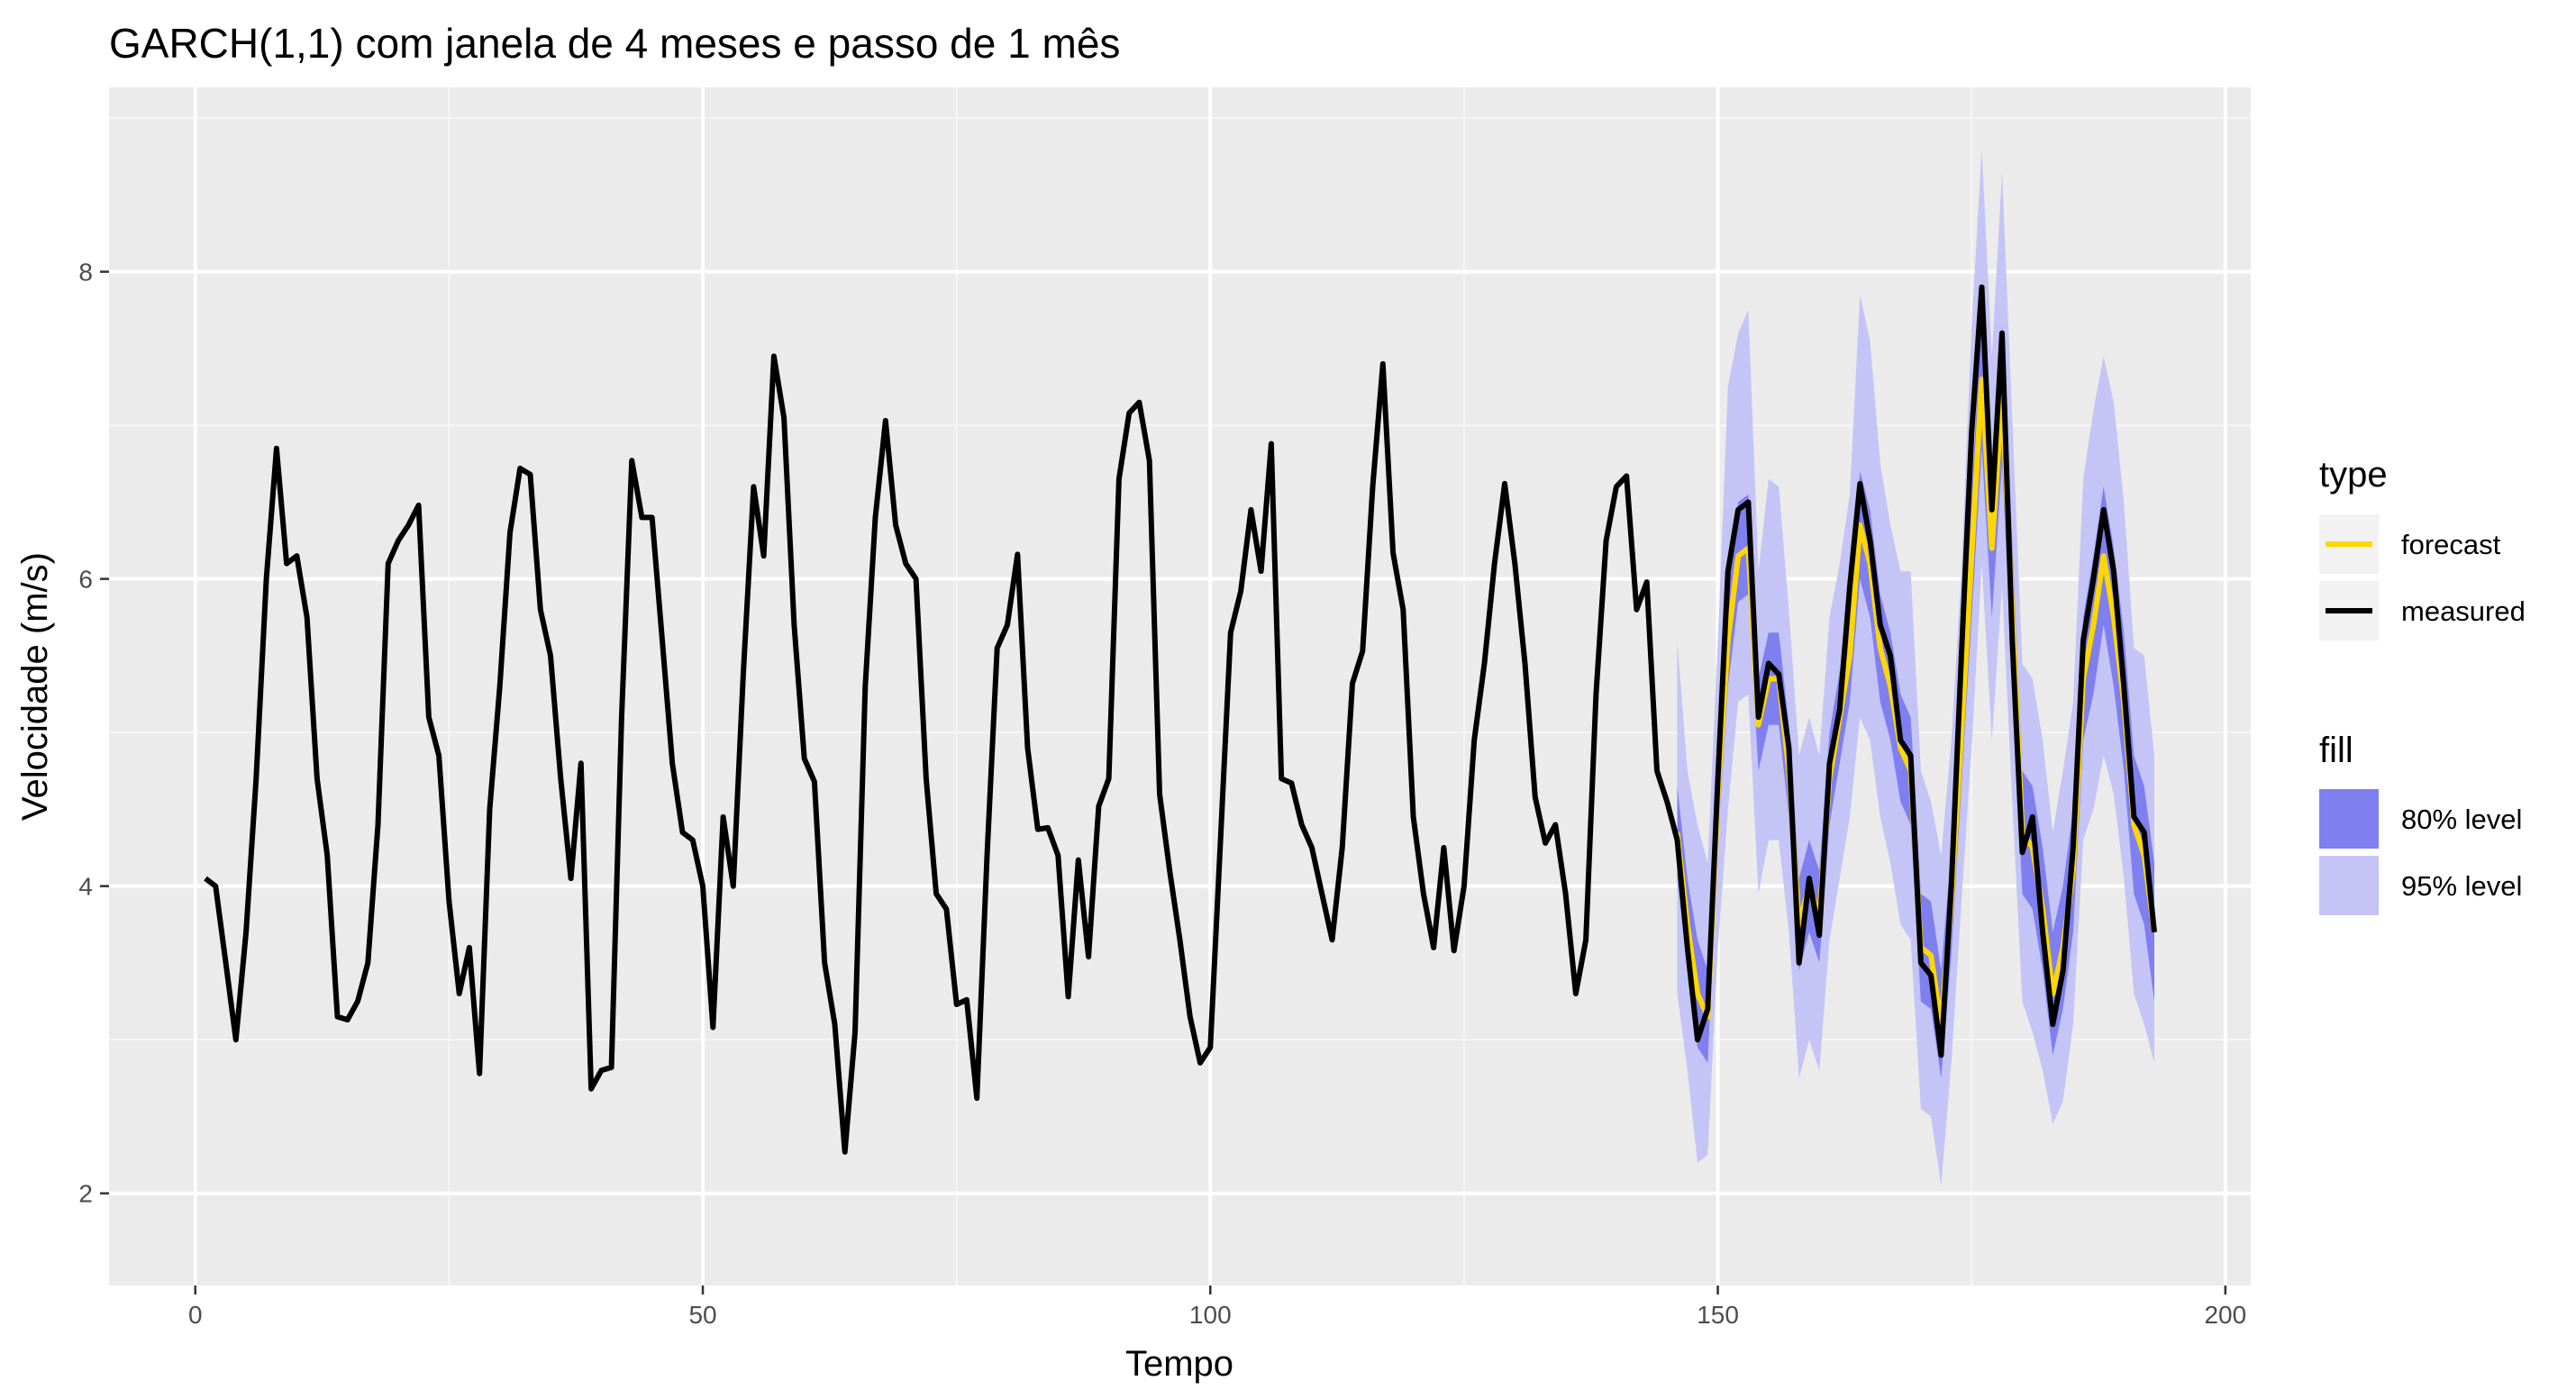 This screenshot has height=1399, width=2576. Describe the element at coordinates (702, 1315) in the screenshot. I see `x-tick-label: 50` at that location.